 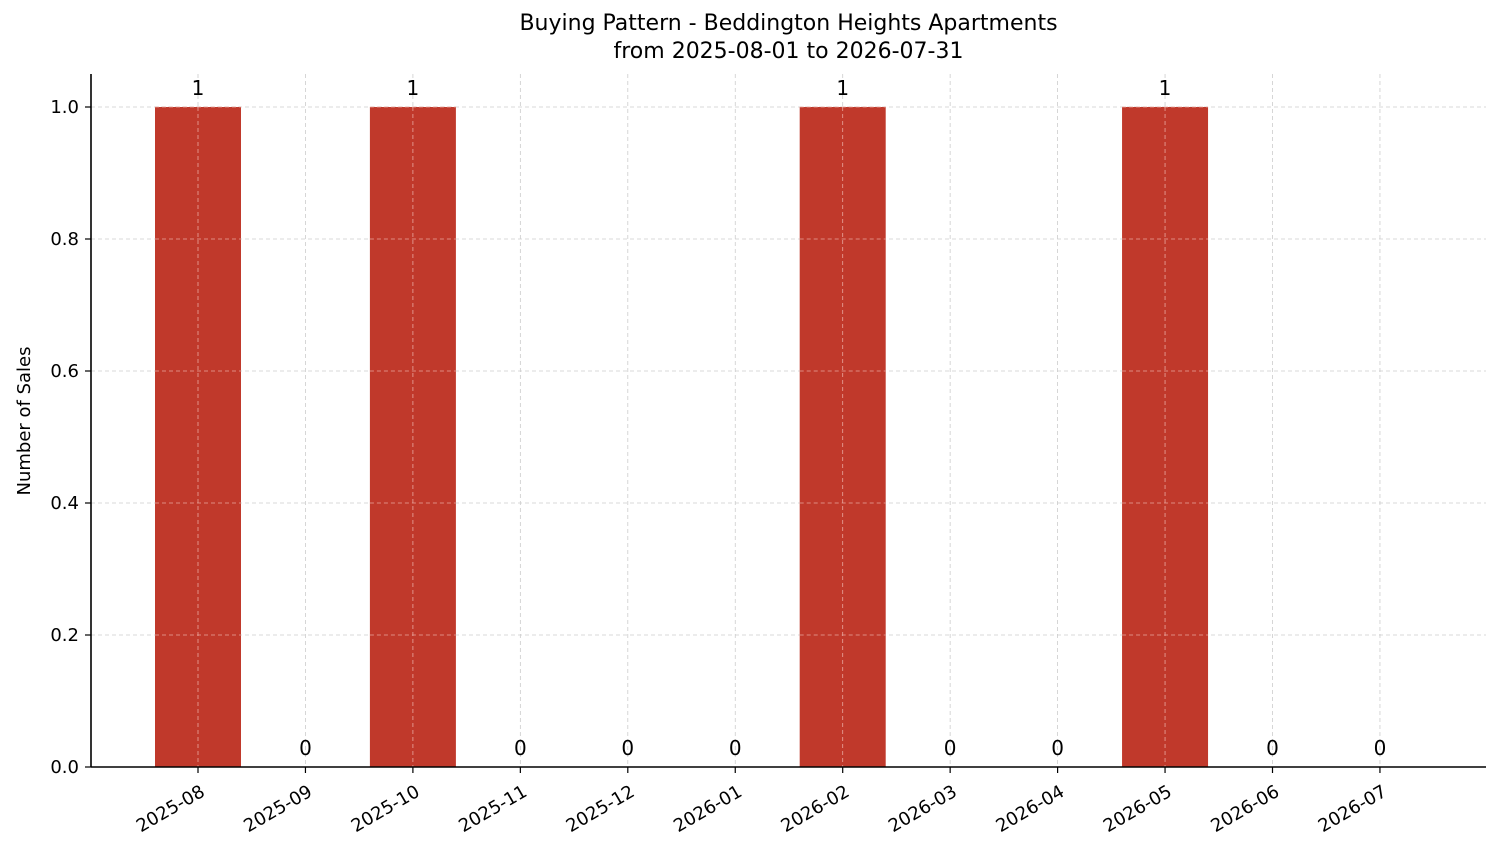 What do you see at coordinates (64, 371) in the screenshot?
I see `y-tick-label: 0.6` at bounding box center [64, 371].